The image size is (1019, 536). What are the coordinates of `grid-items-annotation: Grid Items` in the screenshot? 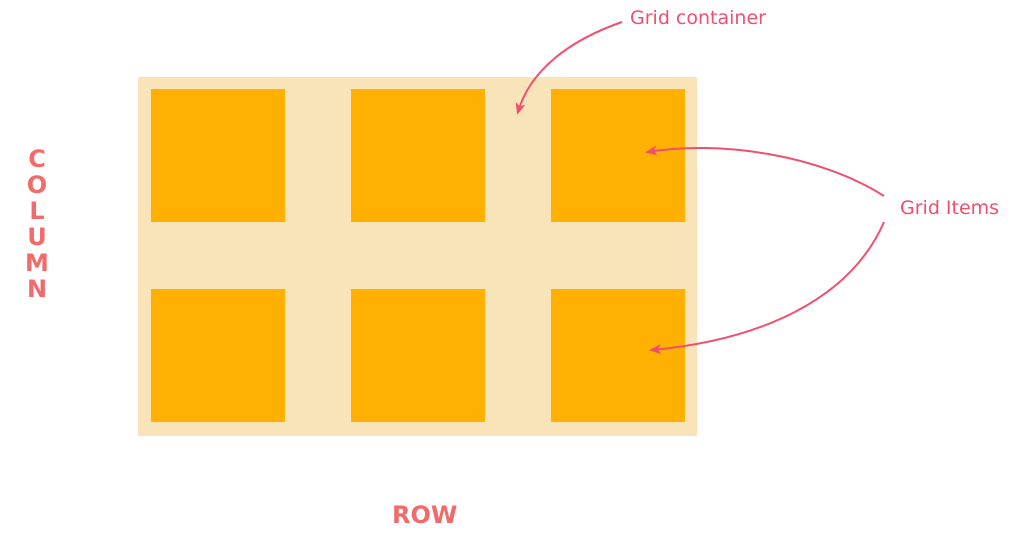 It's located at (950, 208).